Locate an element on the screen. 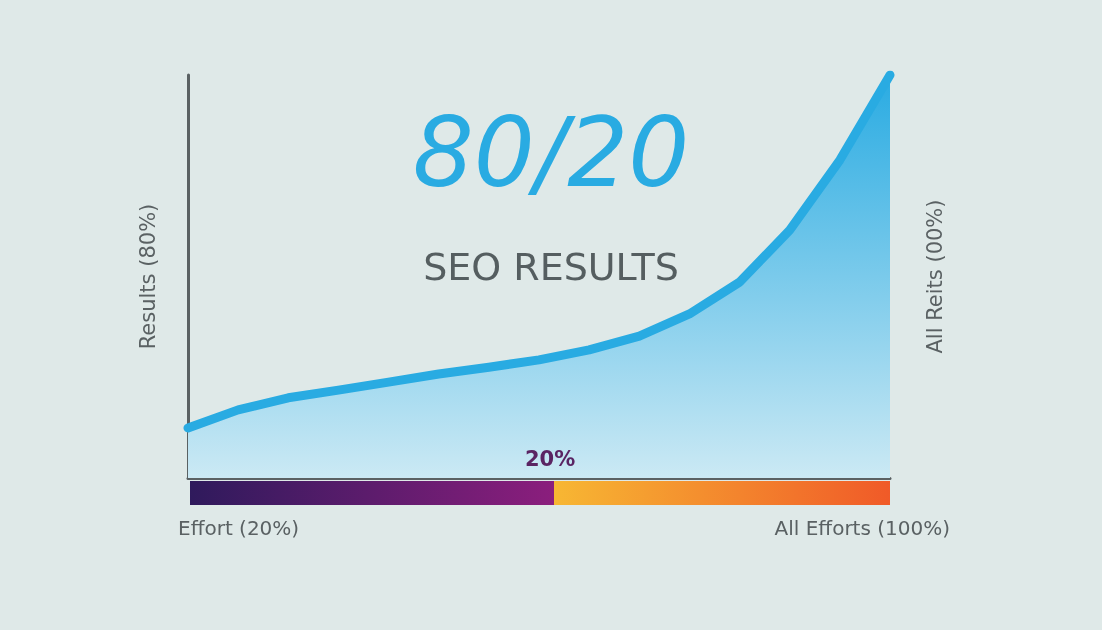  text: SEO RESULTS is located at coordinates (551, 267).